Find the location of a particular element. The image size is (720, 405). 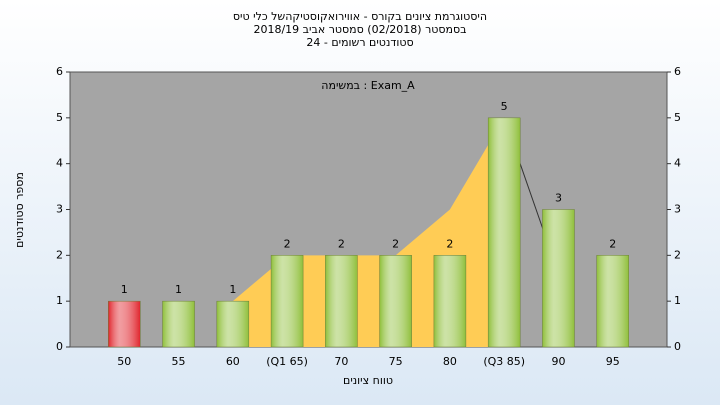

y2-tick-label: 3 is located at coordinates (677, 209).